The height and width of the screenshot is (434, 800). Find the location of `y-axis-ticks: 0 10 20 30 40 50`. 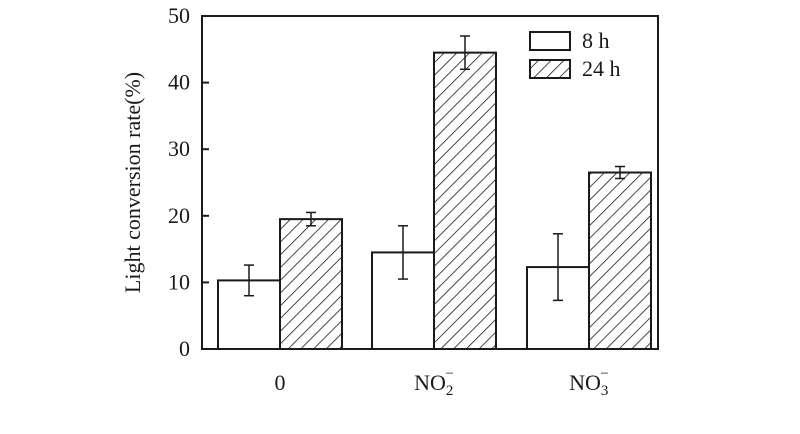

y-axis-ticks: 0 10 20 30 40 50 is located at coordinates (188, 182).